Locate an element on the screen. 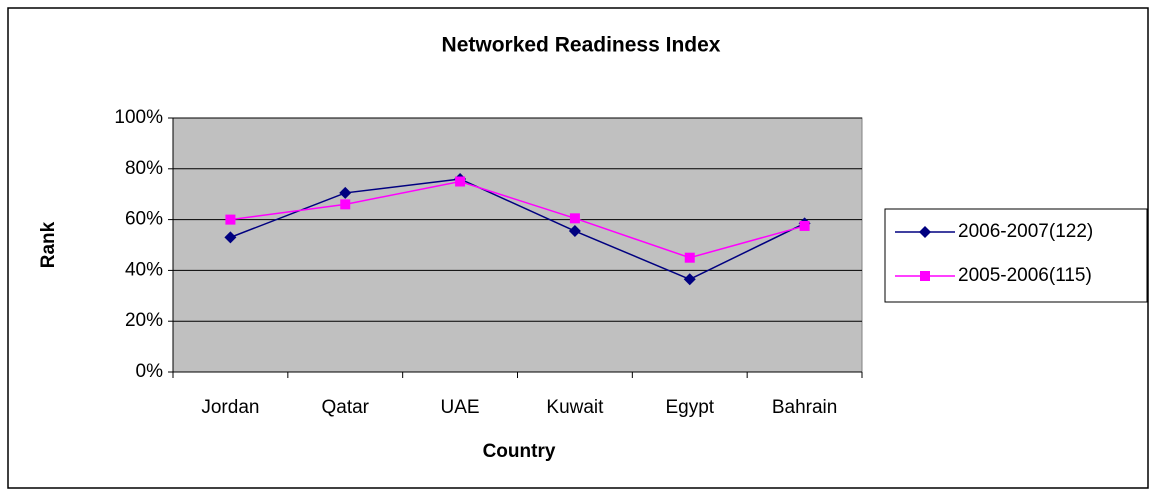 This screenshot has height=499, width=1153. legend-label: 2006-2007(122) is located at coordinates (1025, 231).